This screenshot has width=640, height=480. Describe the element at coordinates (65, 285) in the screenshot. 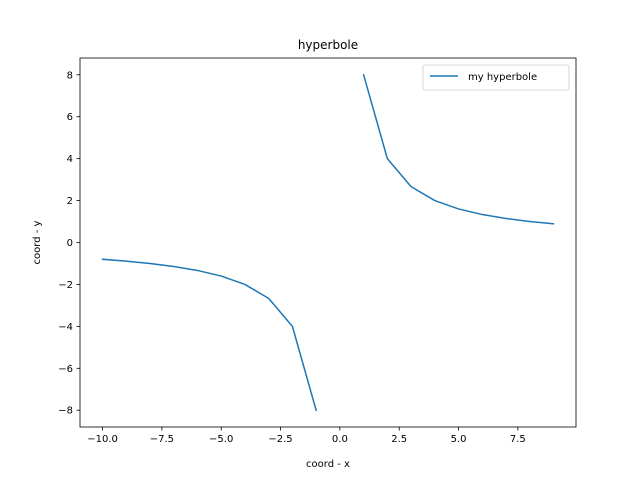

I see `y-tick-label: −2` at that location.